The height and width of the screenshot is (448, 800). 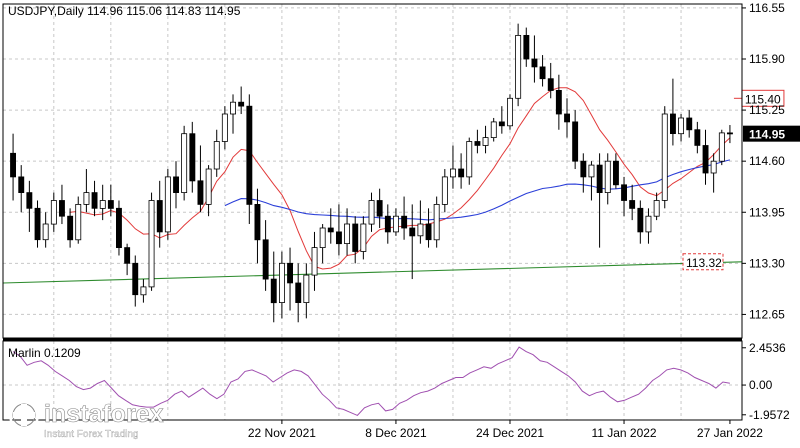 What do you see at coordinates (763, 99) in the screenshot?
I see `level-label-text: 115.40` at bounding box center [763, 99].